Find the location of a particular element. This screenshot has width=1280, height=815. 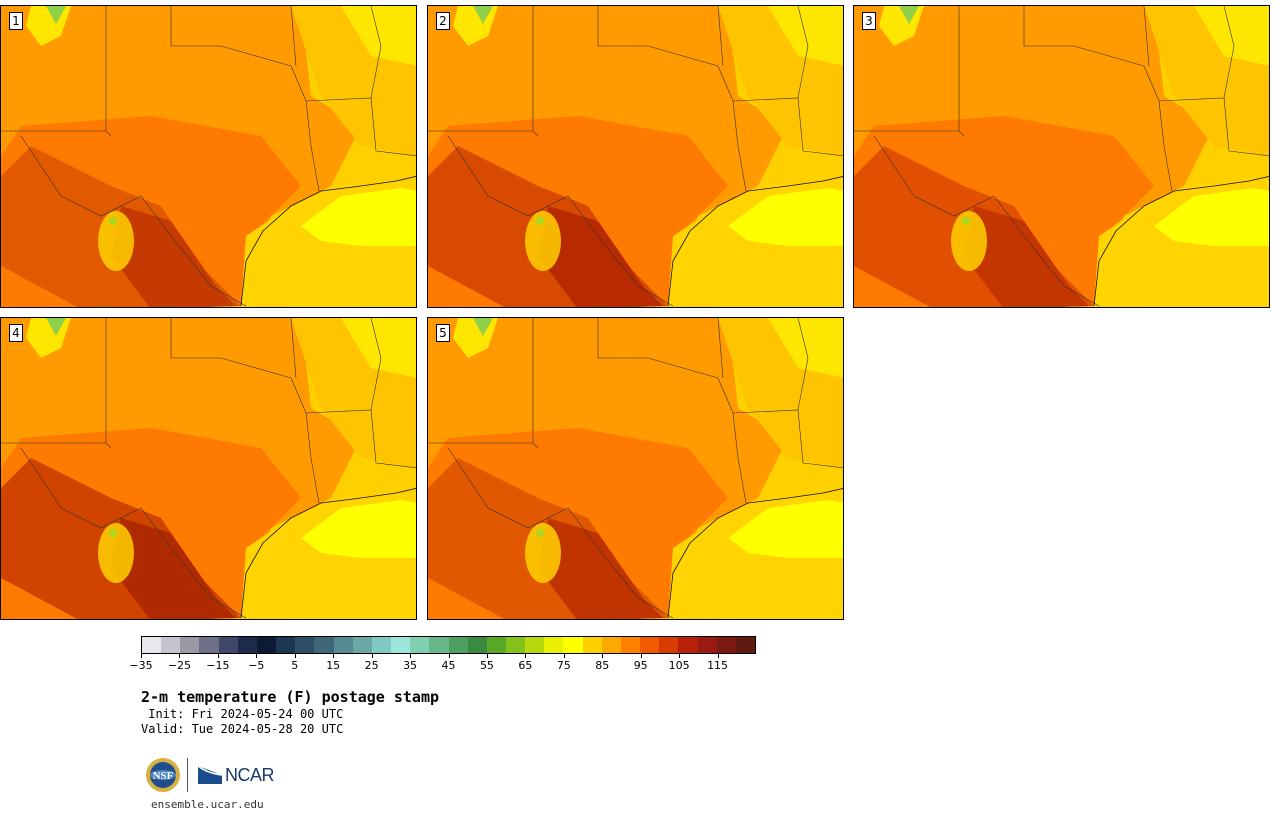

colorbar-tick-label: 25 is located at coordinates (371, 665).